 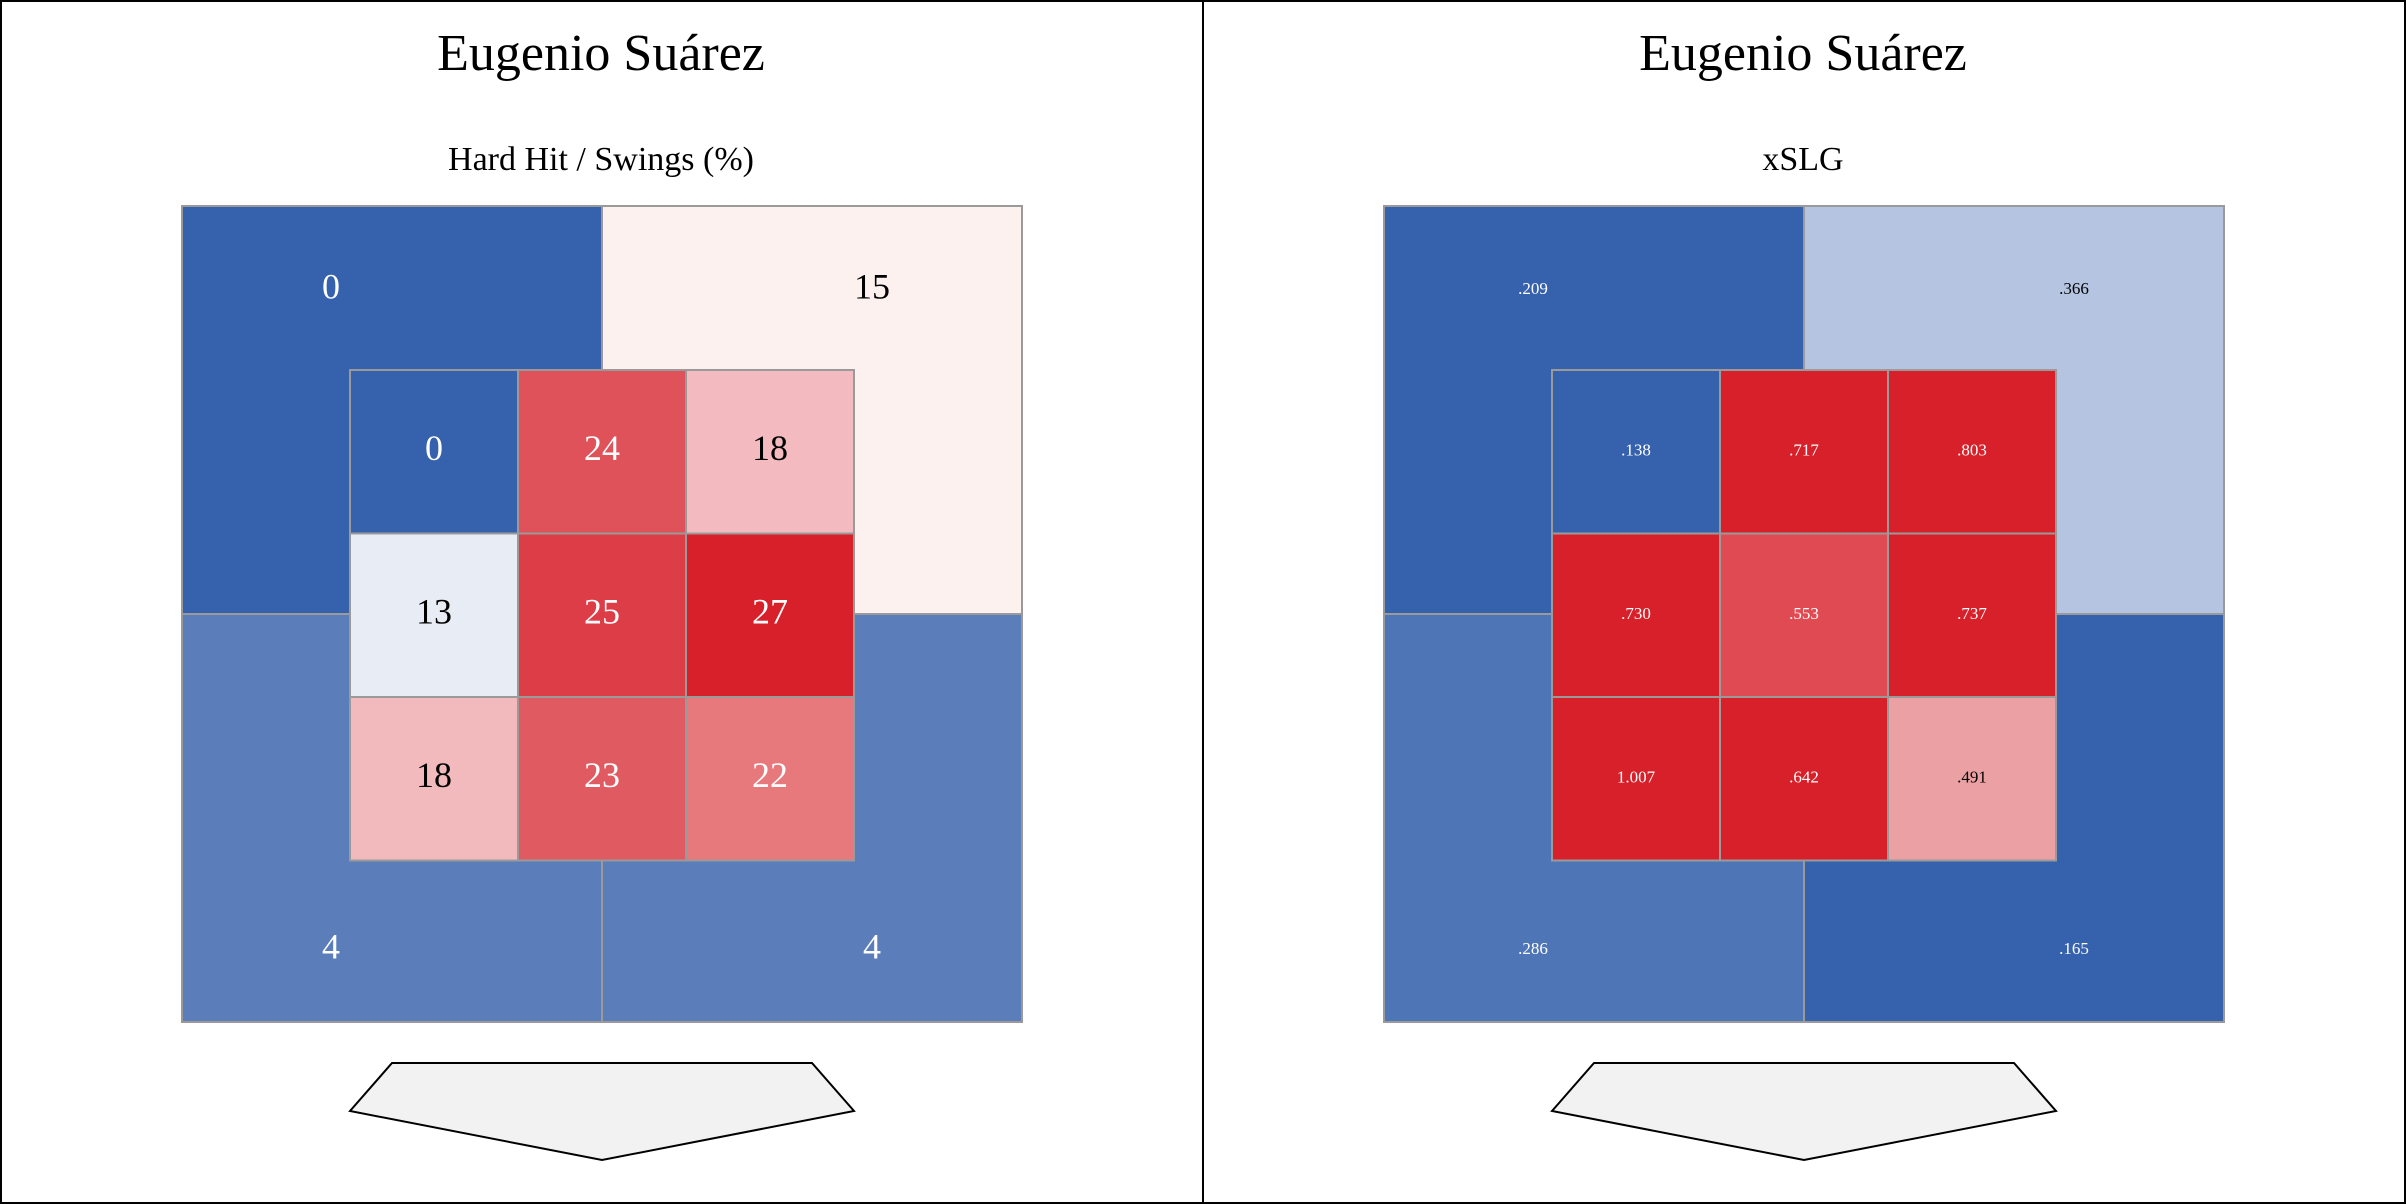 What do you see at coordinates (1533, 948) in the screenshot?
I see `outer-zone-label: .286` at bounding box center [1533, 948].